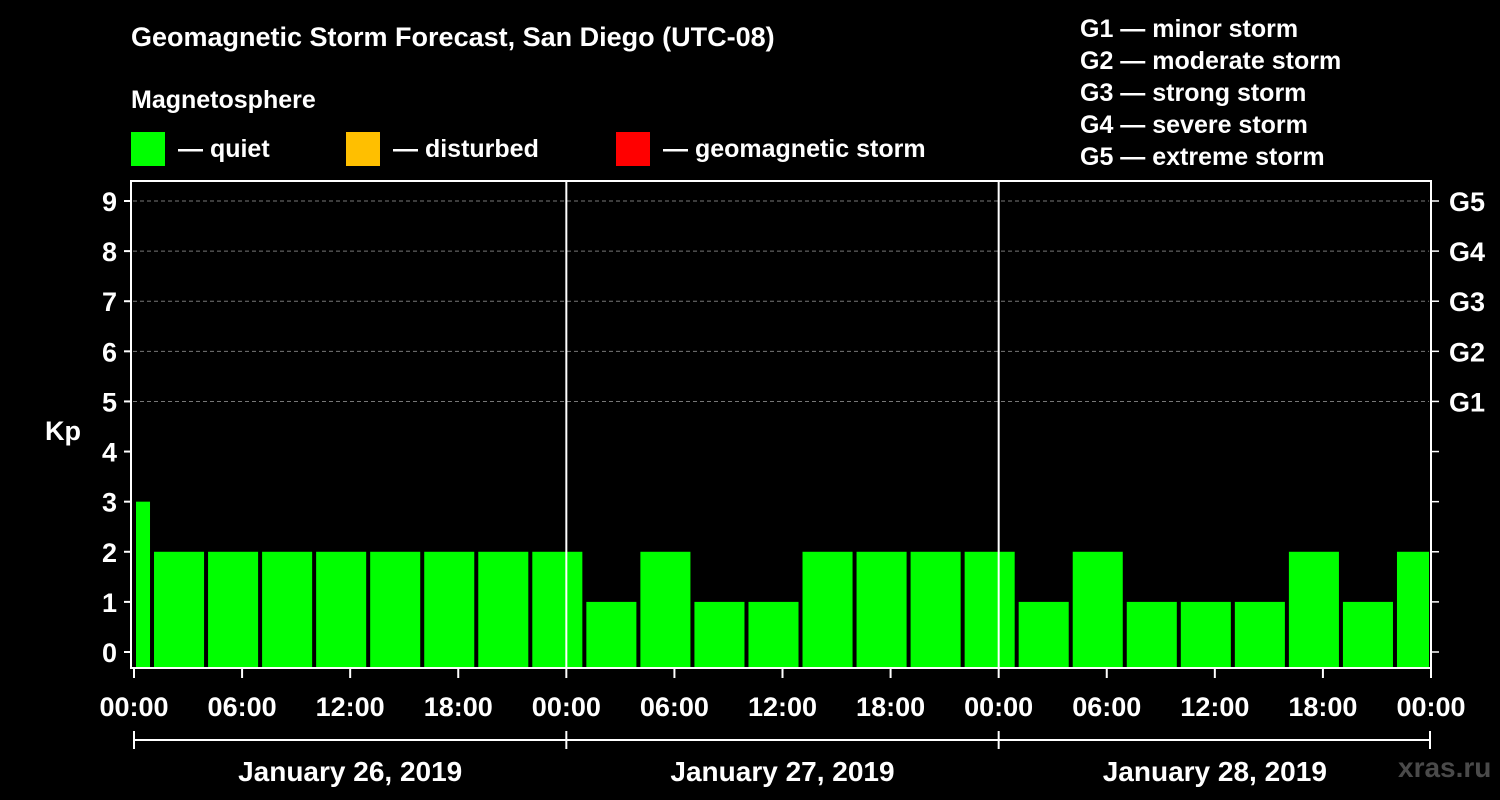 The height and width of the screenshot is (800, 1500). Describe the element at coordinates (109, 302) in the screenshot. I see `y-tick-label: 7` at that location.